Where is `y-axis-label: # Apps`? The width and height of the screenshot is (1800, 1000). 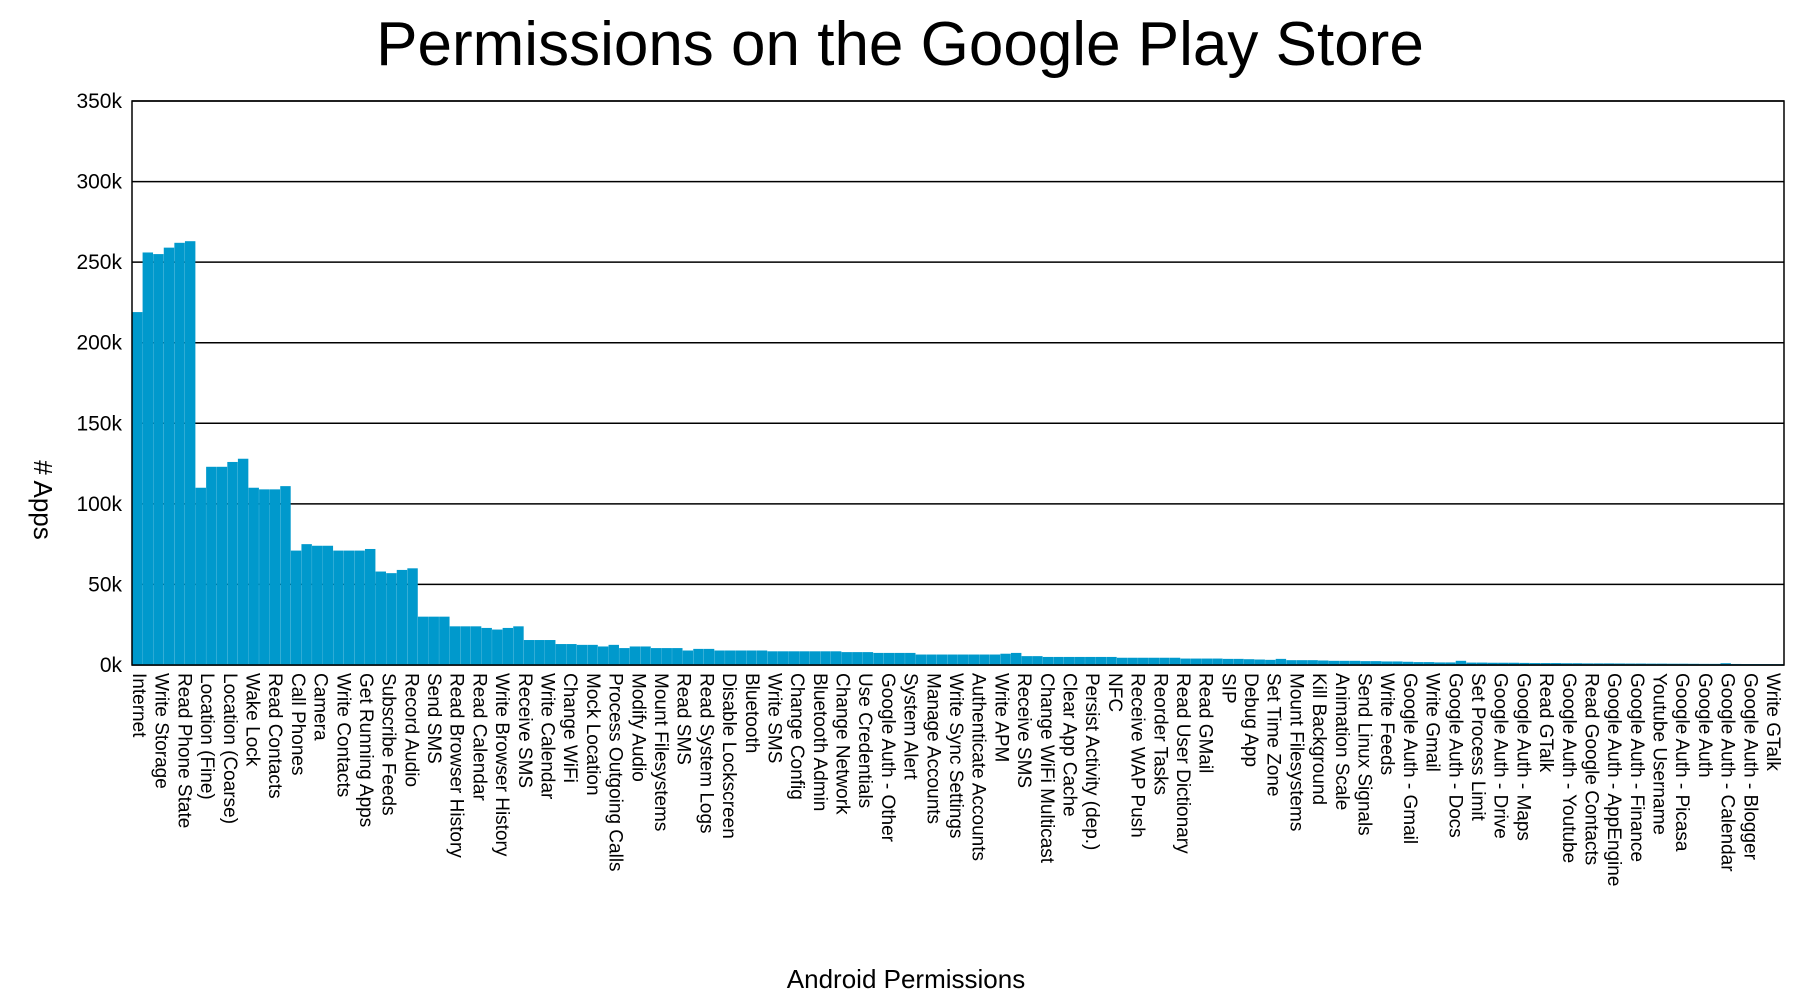
y-axis-label: # Apps is located at coordinates (43, 500).